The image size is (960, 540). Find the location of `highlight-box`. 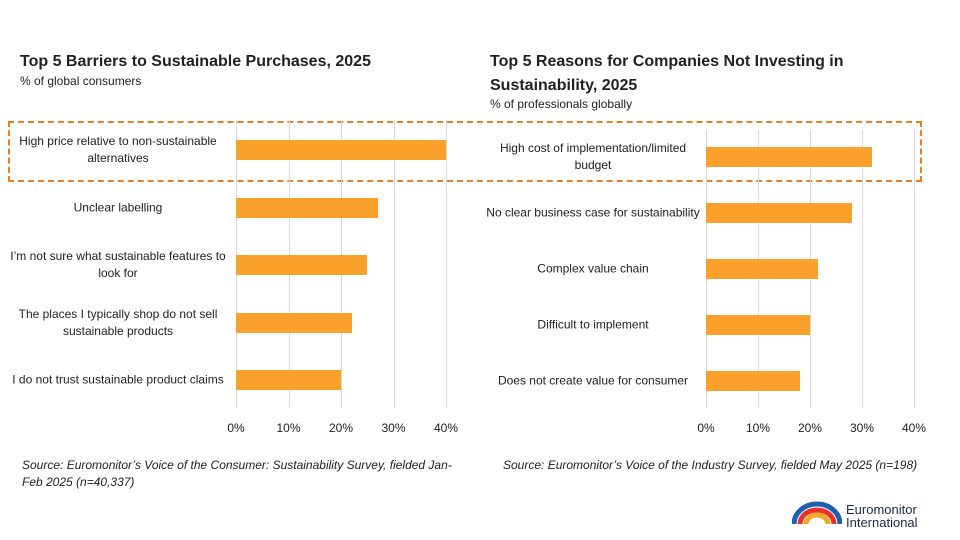

highlight-box is located at coordinates (465, 151).